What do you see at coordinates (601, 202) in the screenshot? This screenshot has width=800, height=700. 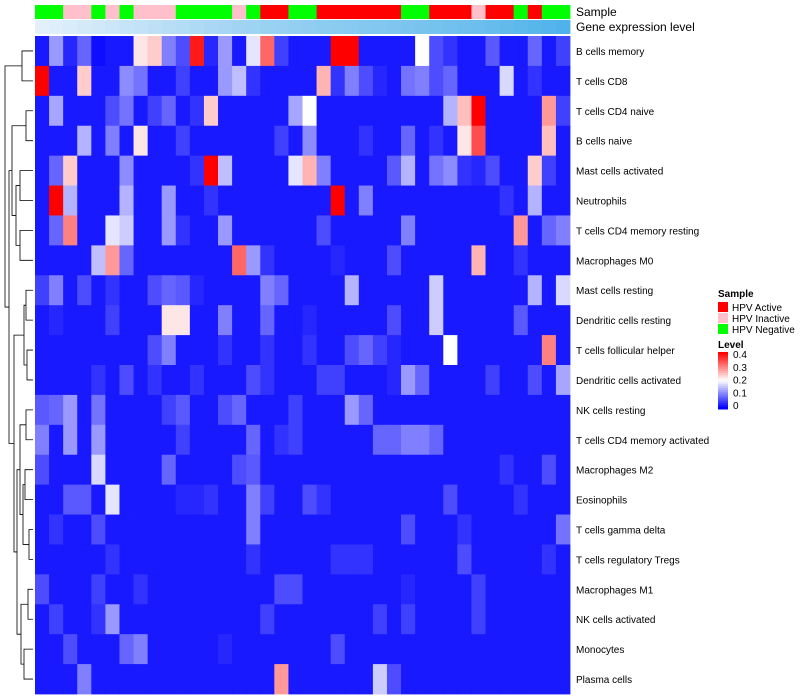 I see `row-label: Neutrophils` at bounding box center [601, 202].